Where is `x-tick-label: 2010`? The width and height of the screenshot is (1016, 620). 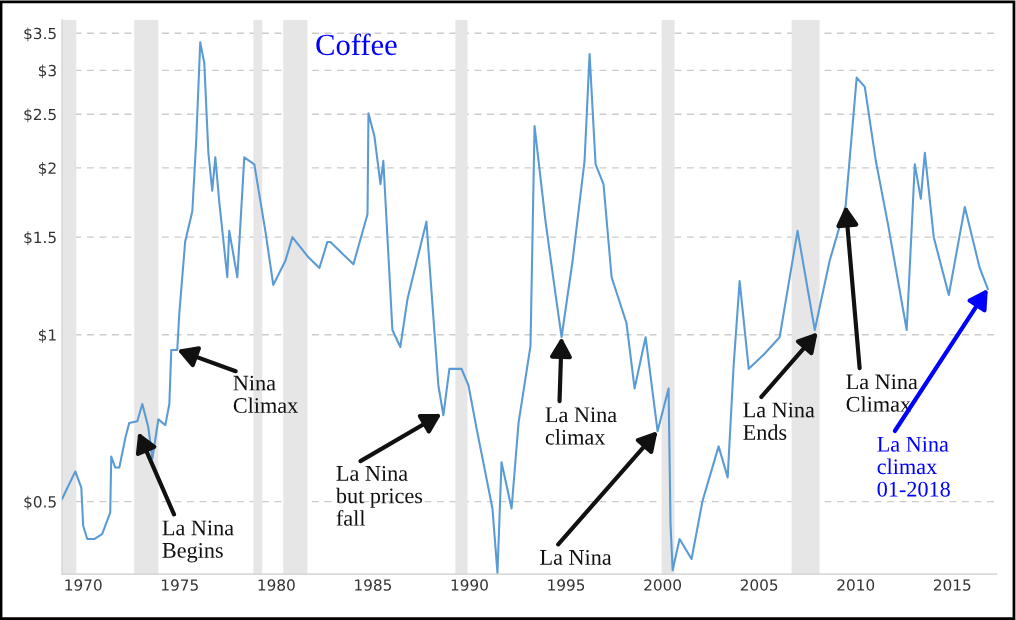
x-tick-label: 2010 is located at coordinates (856, 585).